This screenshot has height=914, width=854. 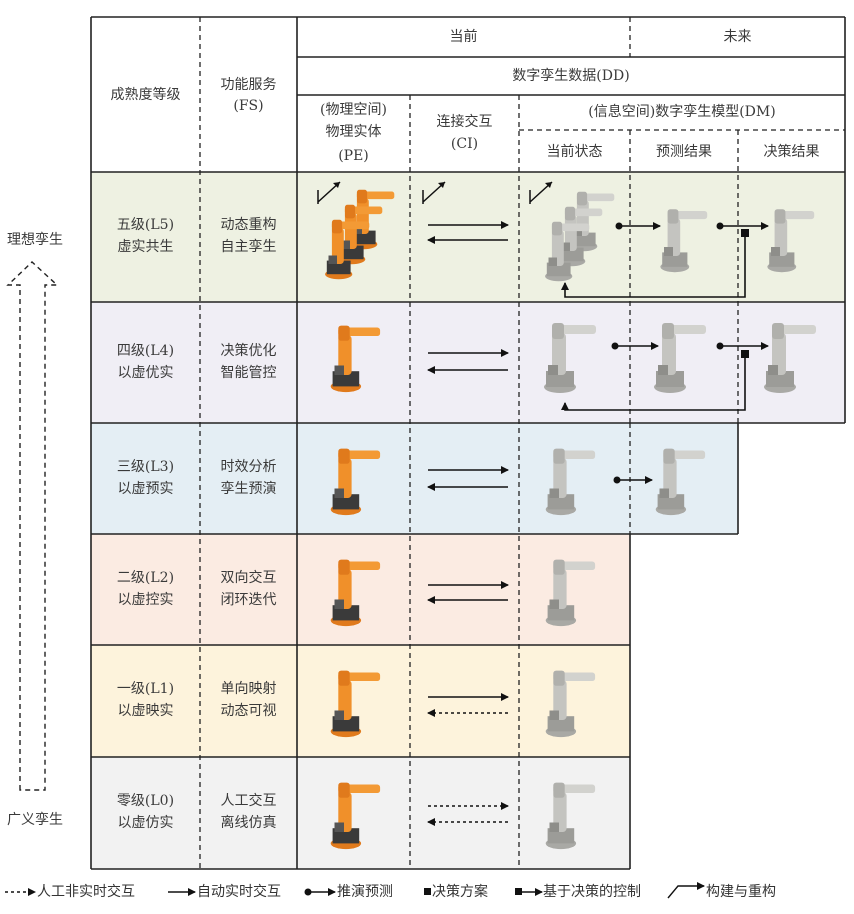 What do you see at coordinates (741, 892) in the screenshot?
I see `legend-label: 构建与重构` at bounding box center [741, 892].